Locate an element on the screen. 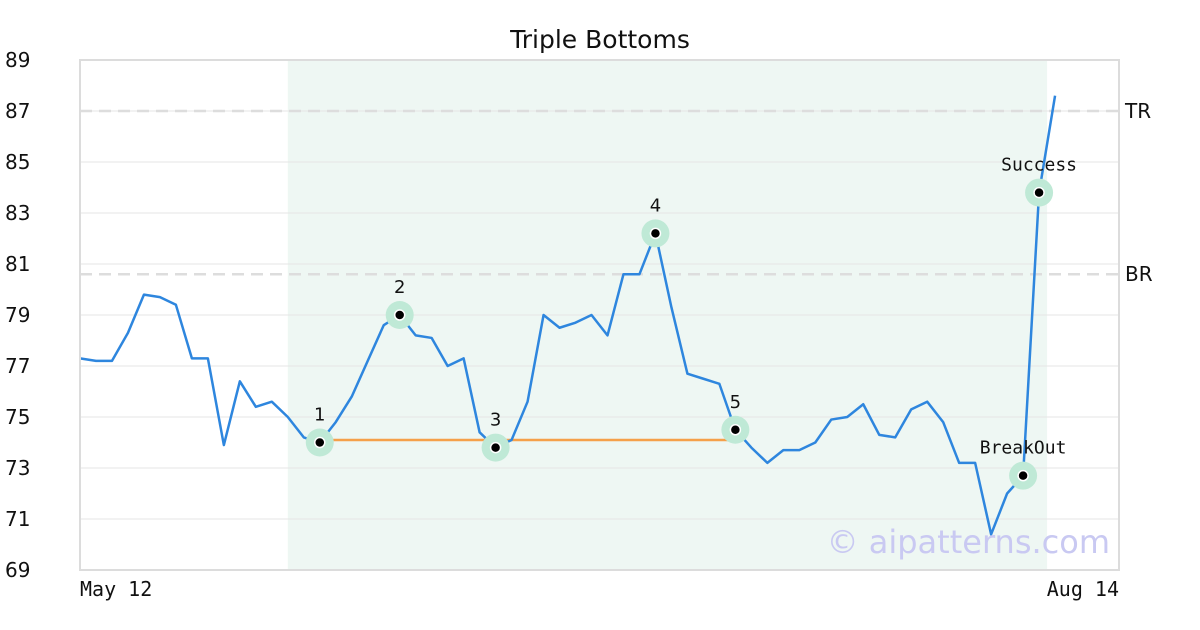  pattern-point-label: 4 is located at coordinates (655, 205).